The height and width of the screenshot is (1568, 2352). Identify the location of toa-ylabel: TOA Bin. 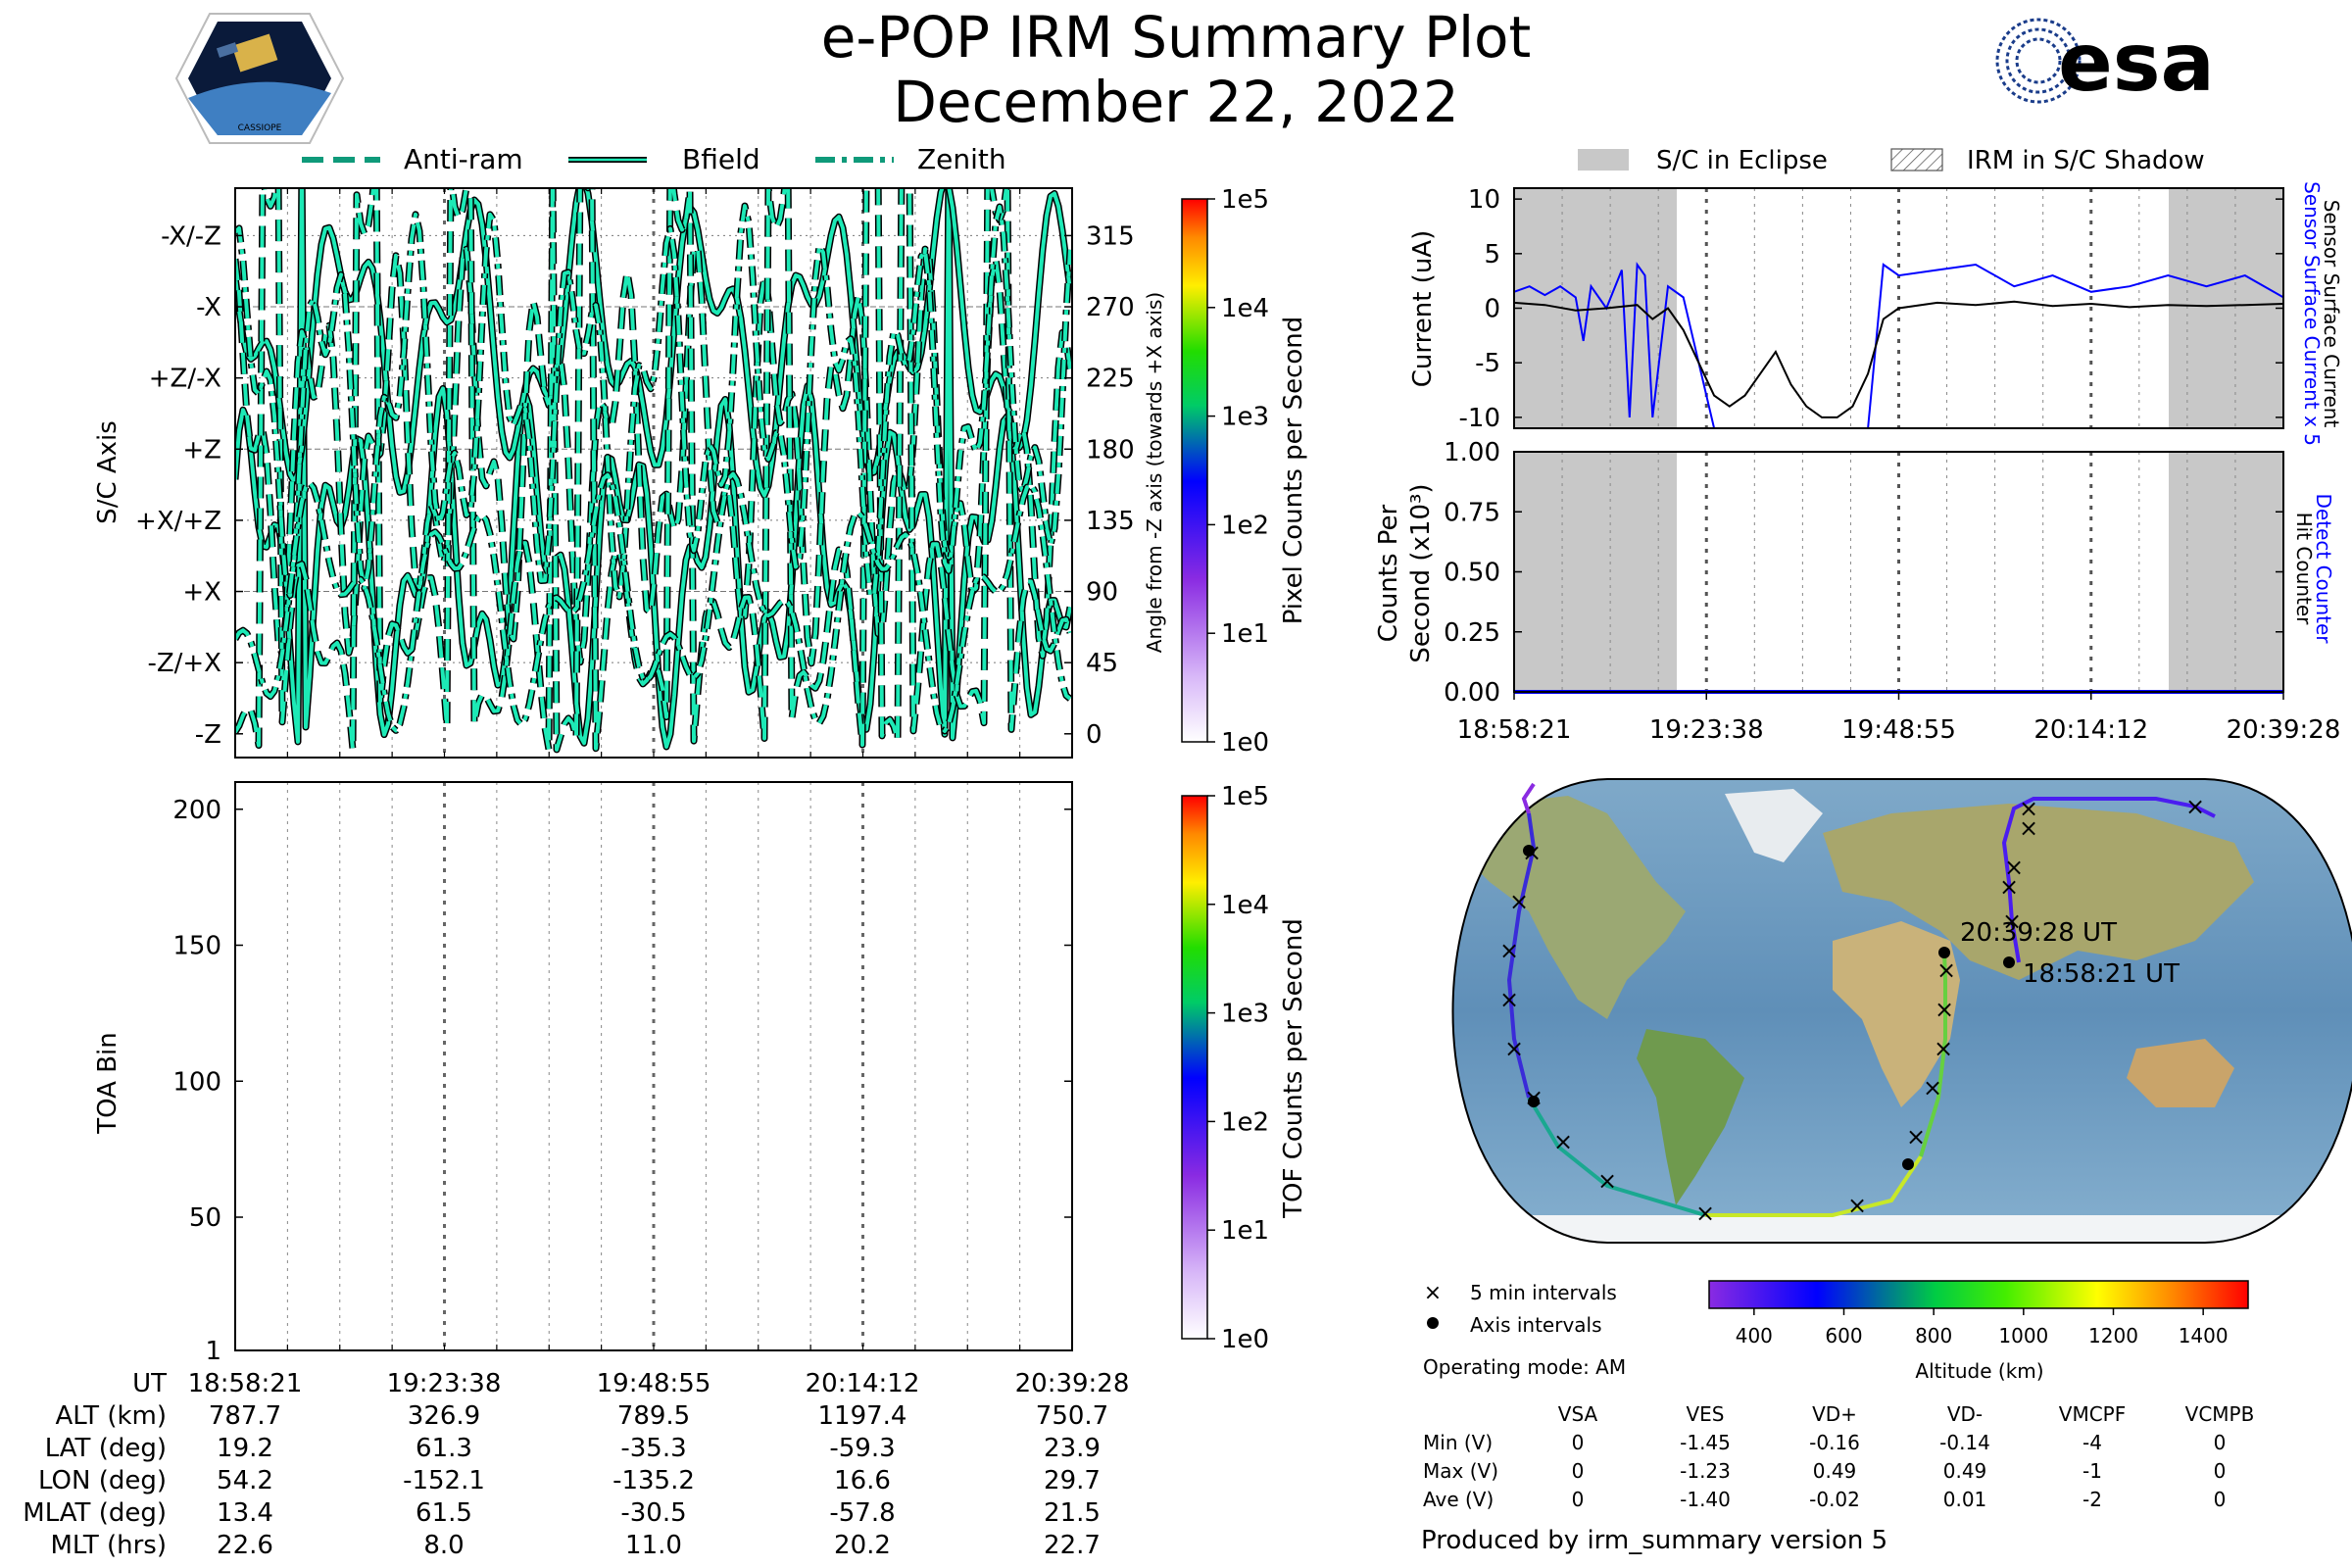
(107, 1083).